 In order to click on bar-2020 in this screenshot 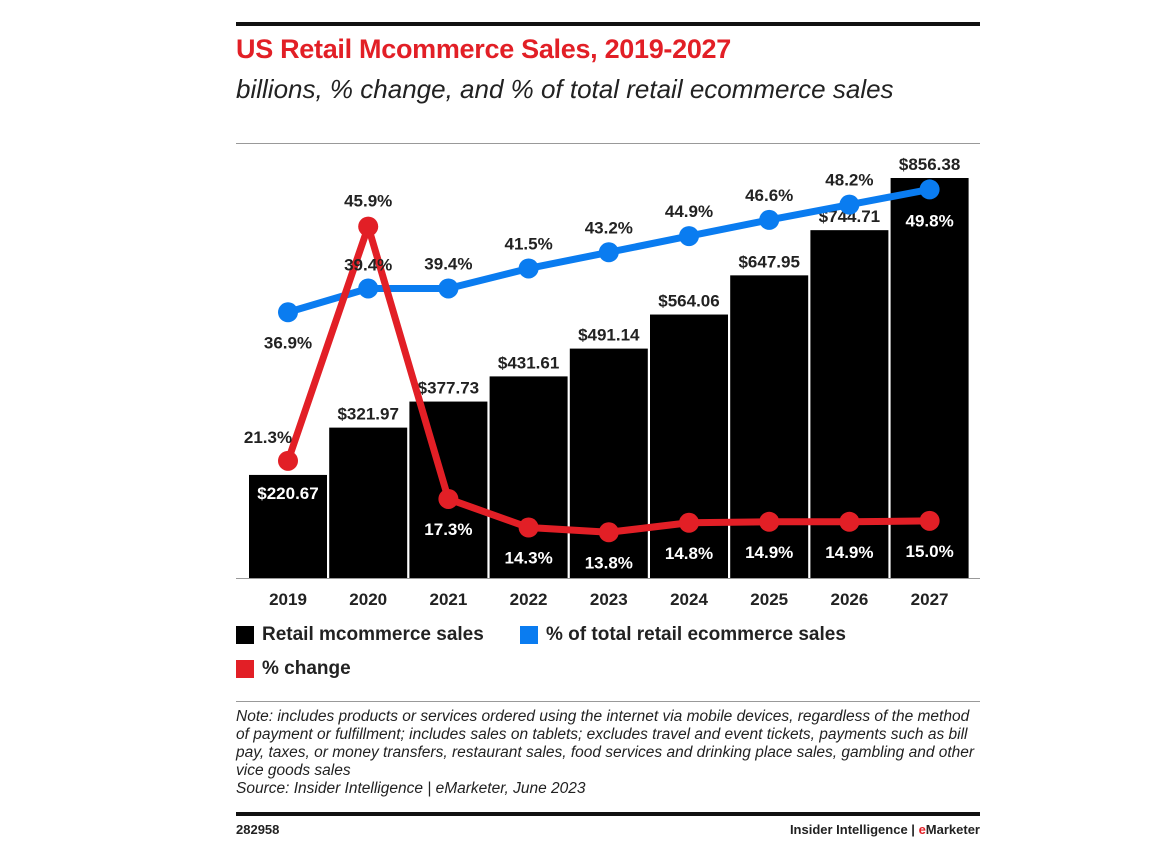, I will do `click(368, 502)`.